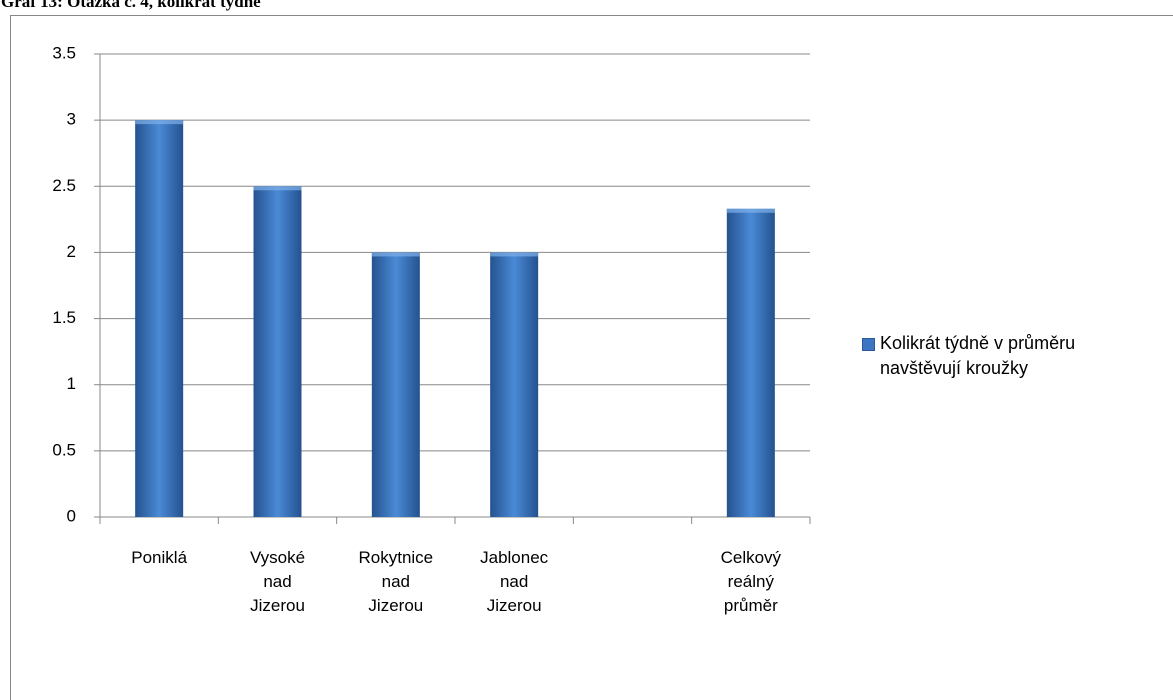 Image resolution: width=1173 pixels, height=700 pixels. I want to click on x-tick-label: Rokytnice nad Jizerou, so click(396, 581).